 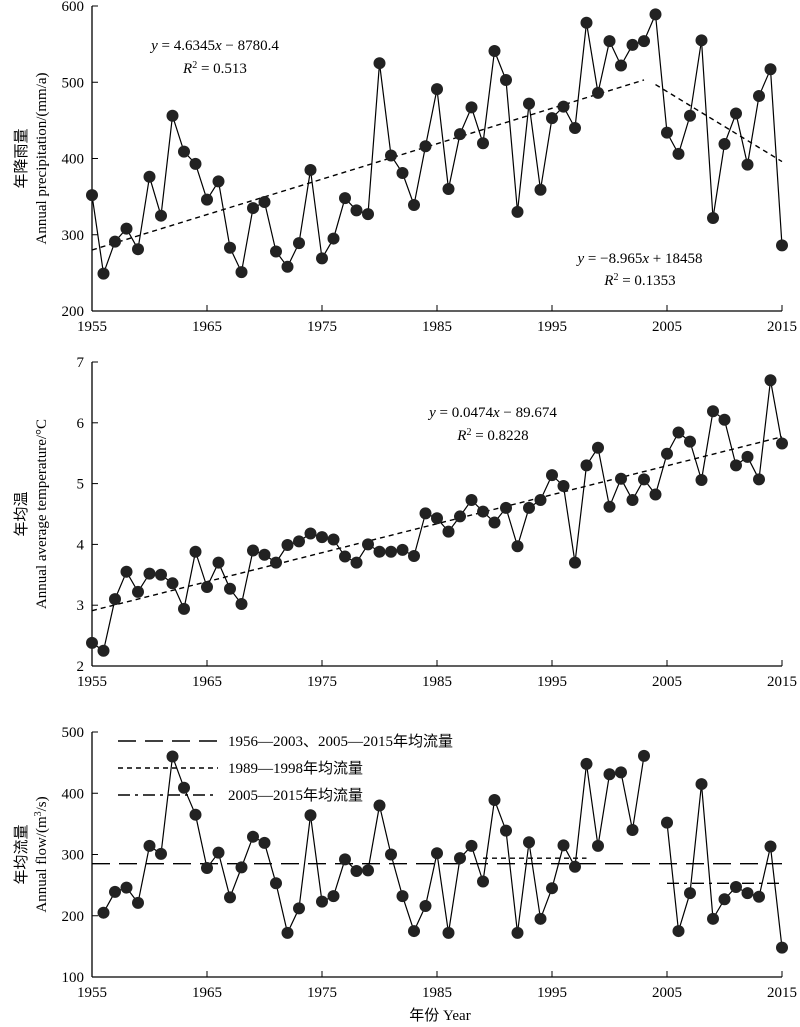 What do you see at coordinates (81, 606) in the screenshot?
I see `y-tick-label: 3` at bounding box center [81, 606].